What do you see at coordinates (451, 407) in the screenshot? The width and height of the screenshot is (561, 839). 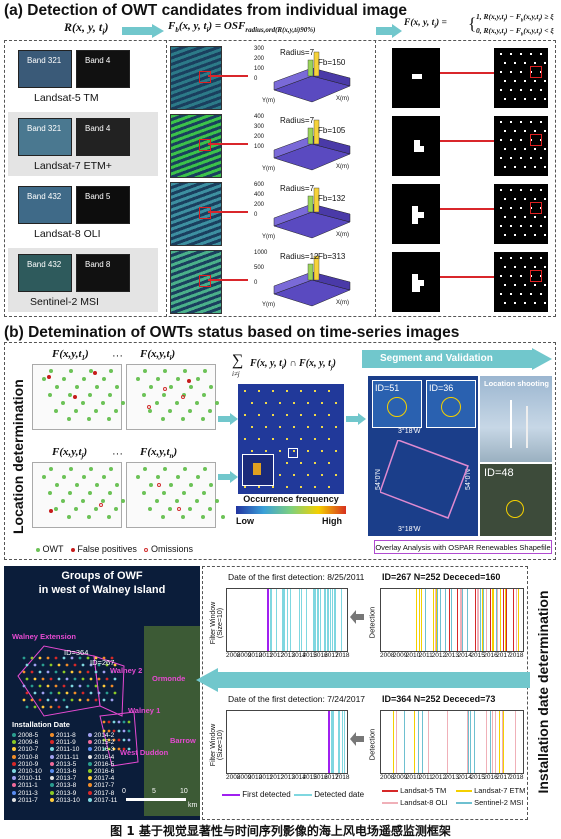 I see `id36-circle` at bounding box center [451, 407].